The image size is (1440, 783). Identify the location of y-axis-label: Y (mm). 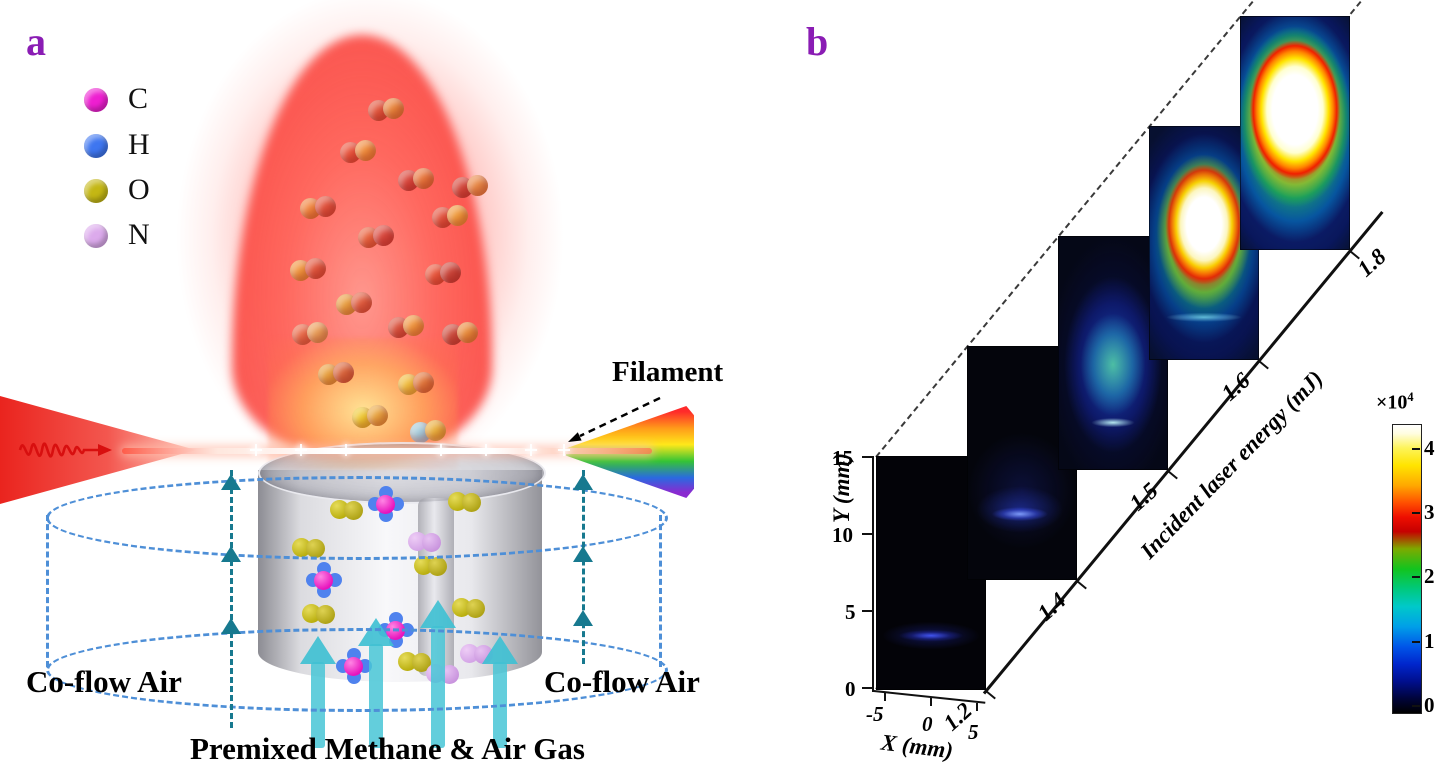
(841, 488).